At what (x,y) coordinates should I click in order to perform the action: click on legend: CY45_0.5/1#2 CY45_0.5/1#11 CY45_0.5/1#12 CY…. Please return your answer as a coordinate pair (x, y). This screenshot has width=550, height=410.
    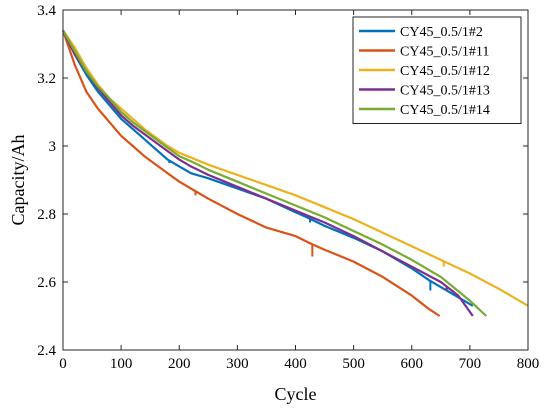
    Looking at the image, I should click on (437, 70).